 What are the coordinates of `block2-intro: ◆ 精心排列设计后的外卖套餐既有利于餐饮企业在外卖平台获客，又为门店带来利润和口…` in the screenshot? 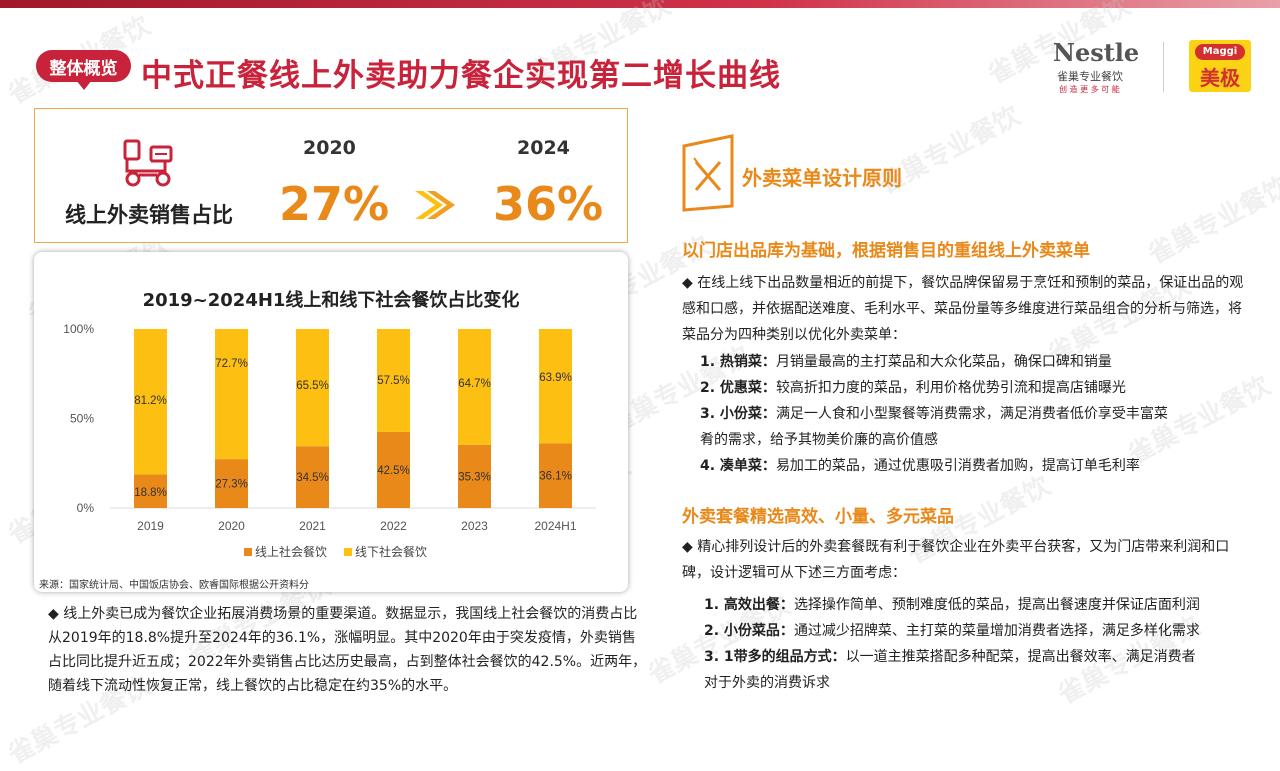 It's located at (956, 560).